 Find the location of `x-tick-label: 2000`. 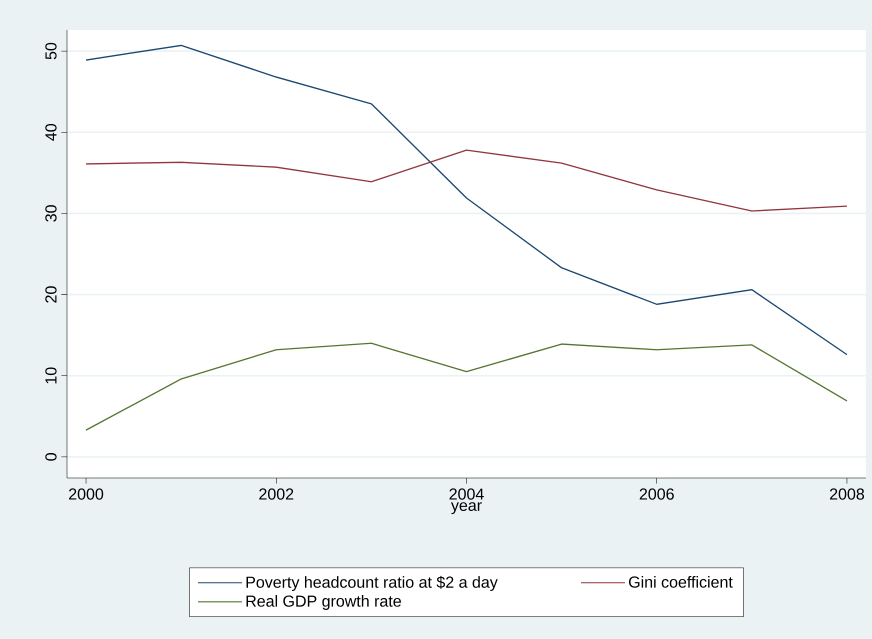

x-tick-label: 2000 is located at coordinates (86, 494).